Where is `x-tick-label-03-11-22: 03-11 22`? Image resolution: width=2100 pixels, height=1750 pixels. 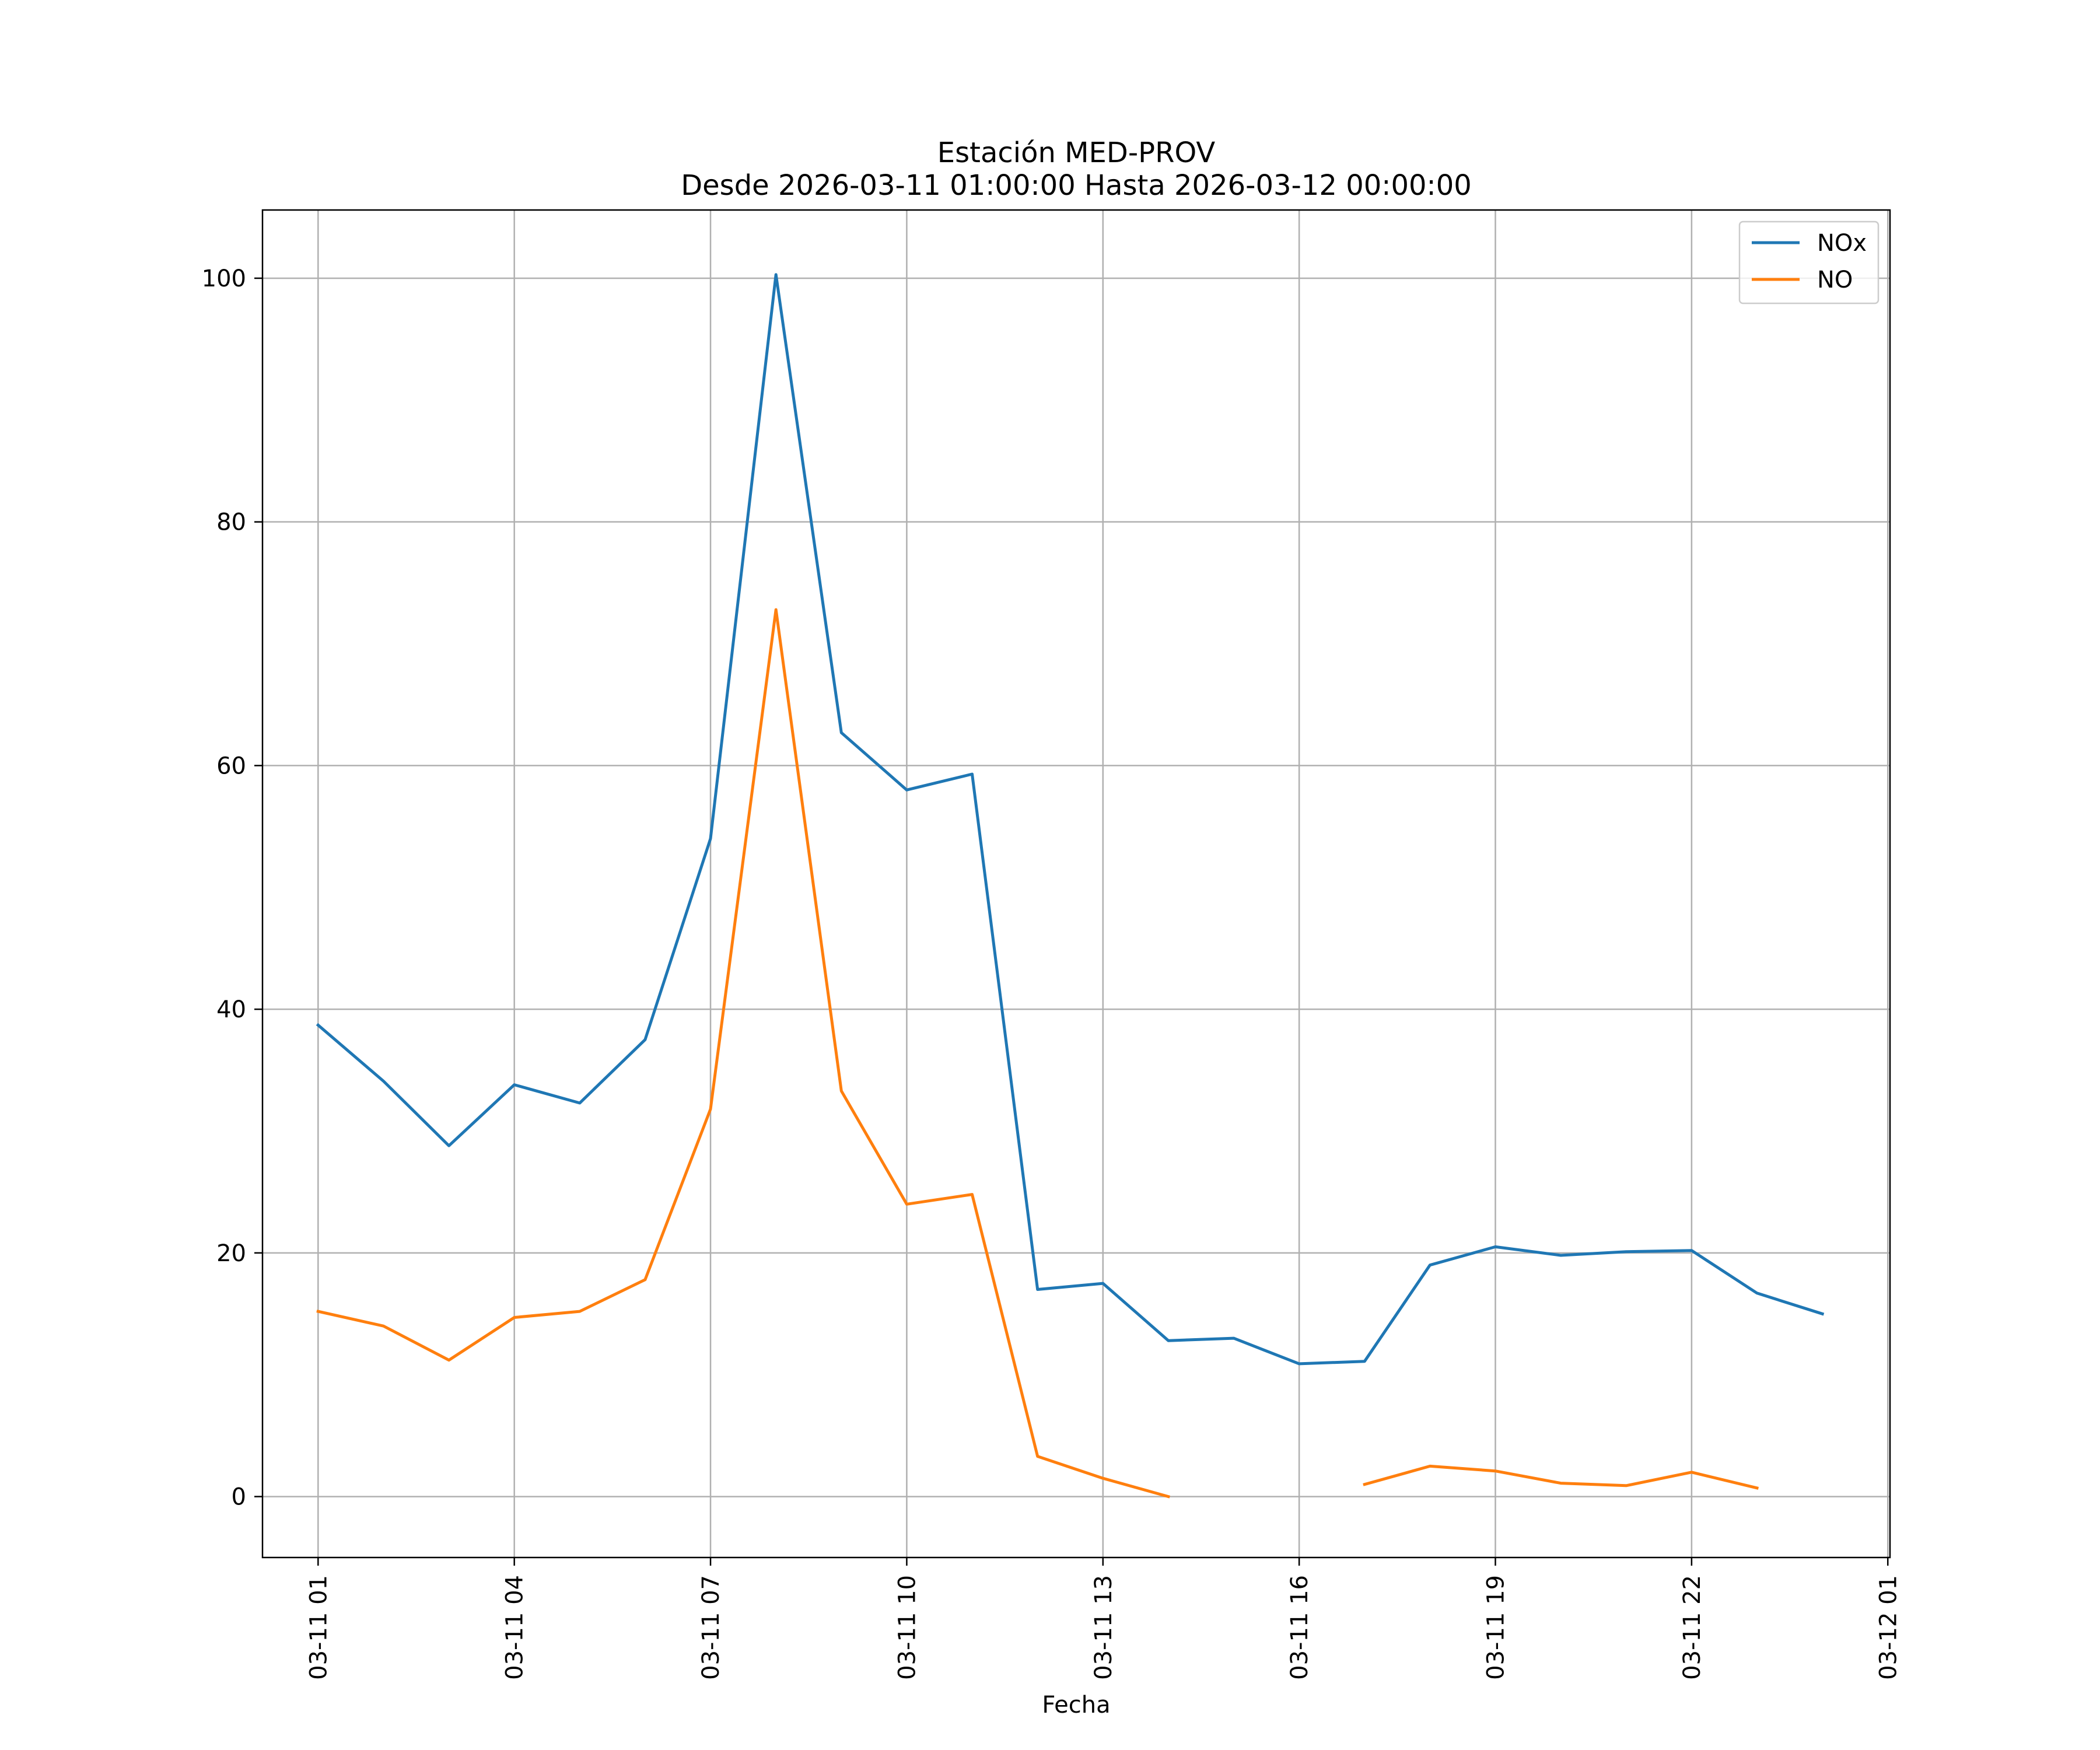
x-tick-label-03-11-22: 03-11 22 is located at coordinates (1692, 1627).